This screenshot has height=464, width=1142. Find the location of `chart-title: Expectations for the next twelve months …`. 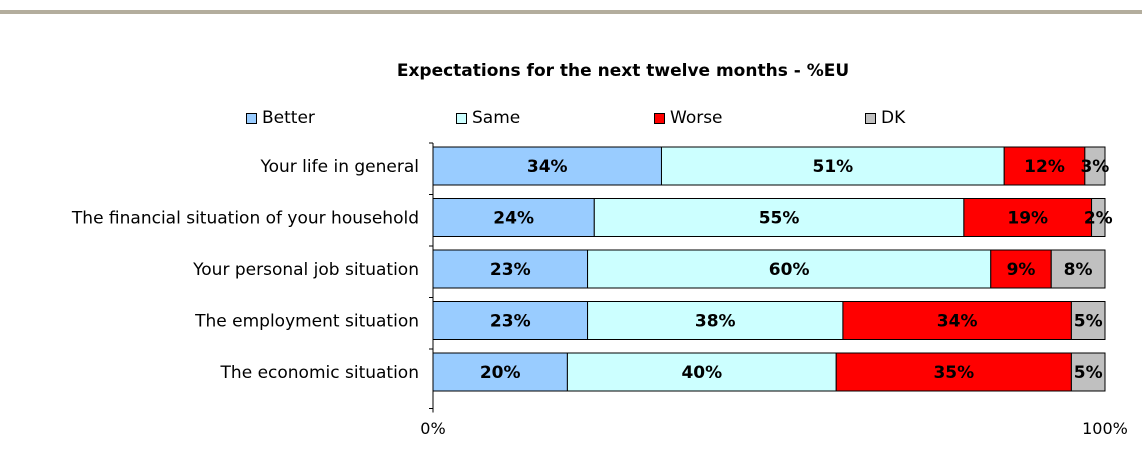

chart-title: Expectations for the next twelve months … is located at coordinates (623, 71).